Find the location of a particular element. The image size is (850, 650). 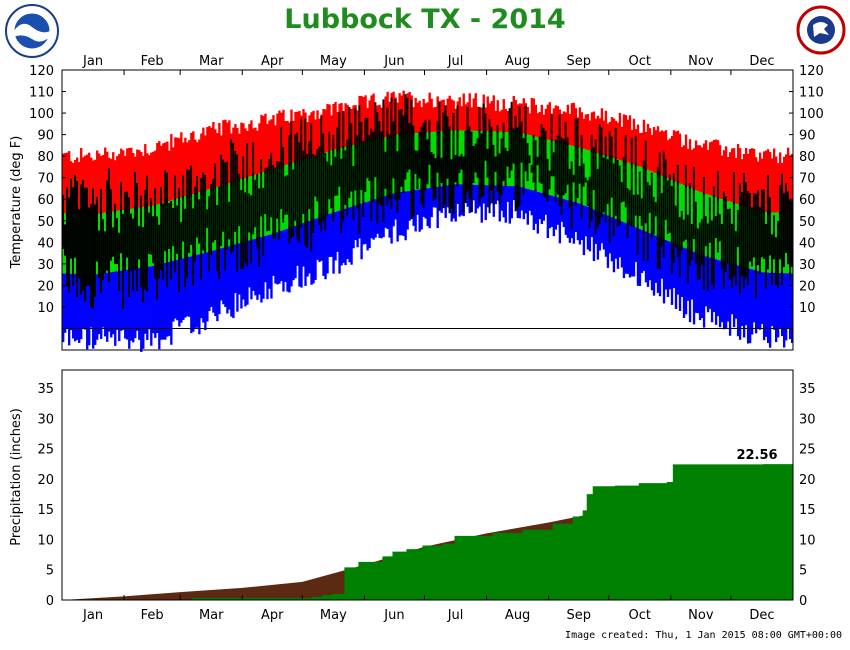

temperature-tick-label-right: 100 is located at coordinates (811, 114).